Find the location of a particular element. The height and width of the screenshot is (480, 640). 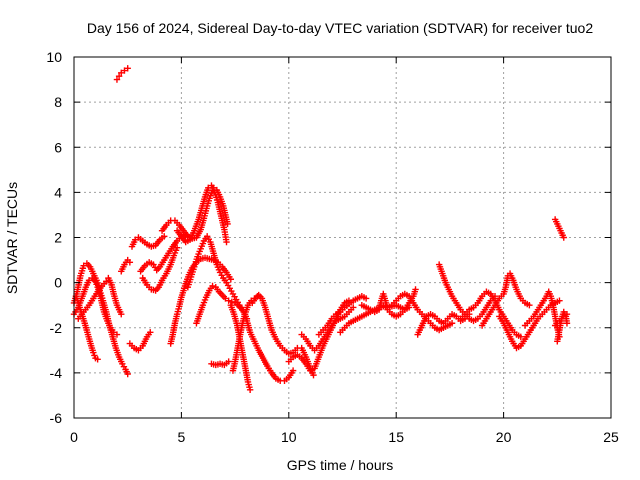

x-tick-label: 15 is located at coordinates (396, 437).